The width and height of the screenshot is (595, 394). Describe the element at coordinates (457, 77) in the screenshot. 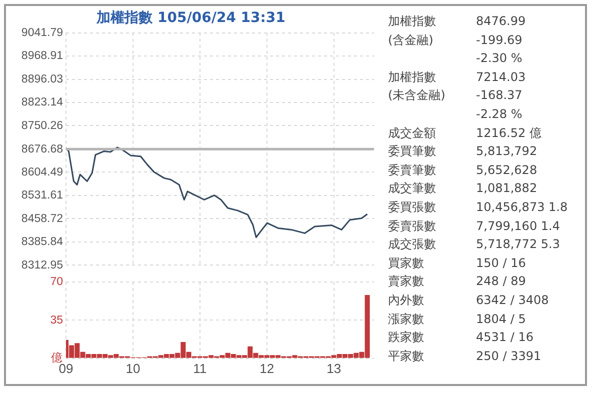

I see `text: 加權指數 7214.03` at that location.